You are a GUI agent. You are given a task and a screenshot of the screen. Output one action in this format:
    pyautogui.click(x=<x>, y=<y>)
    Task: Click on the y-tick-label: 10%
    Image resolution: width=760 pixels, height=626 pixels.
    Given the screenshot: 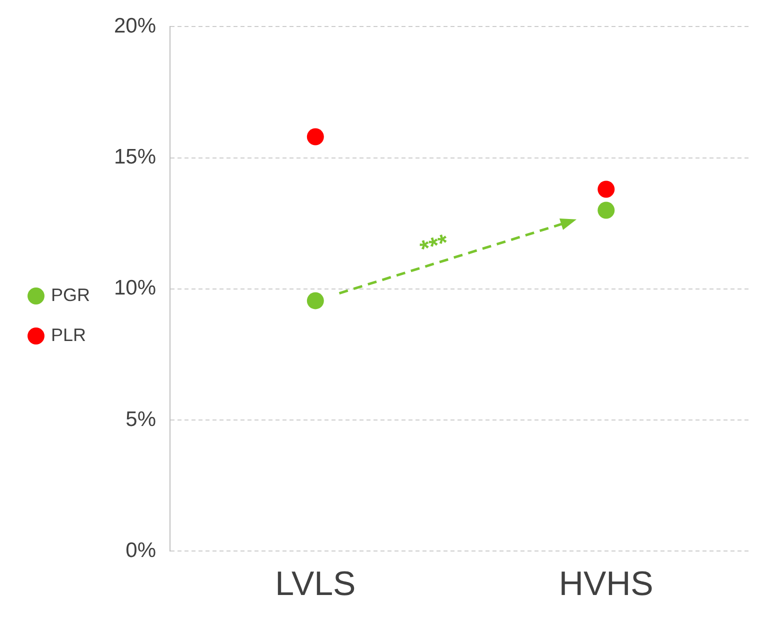 What is the action you would take?
    pyautogui.click(x=135, y=288)
    